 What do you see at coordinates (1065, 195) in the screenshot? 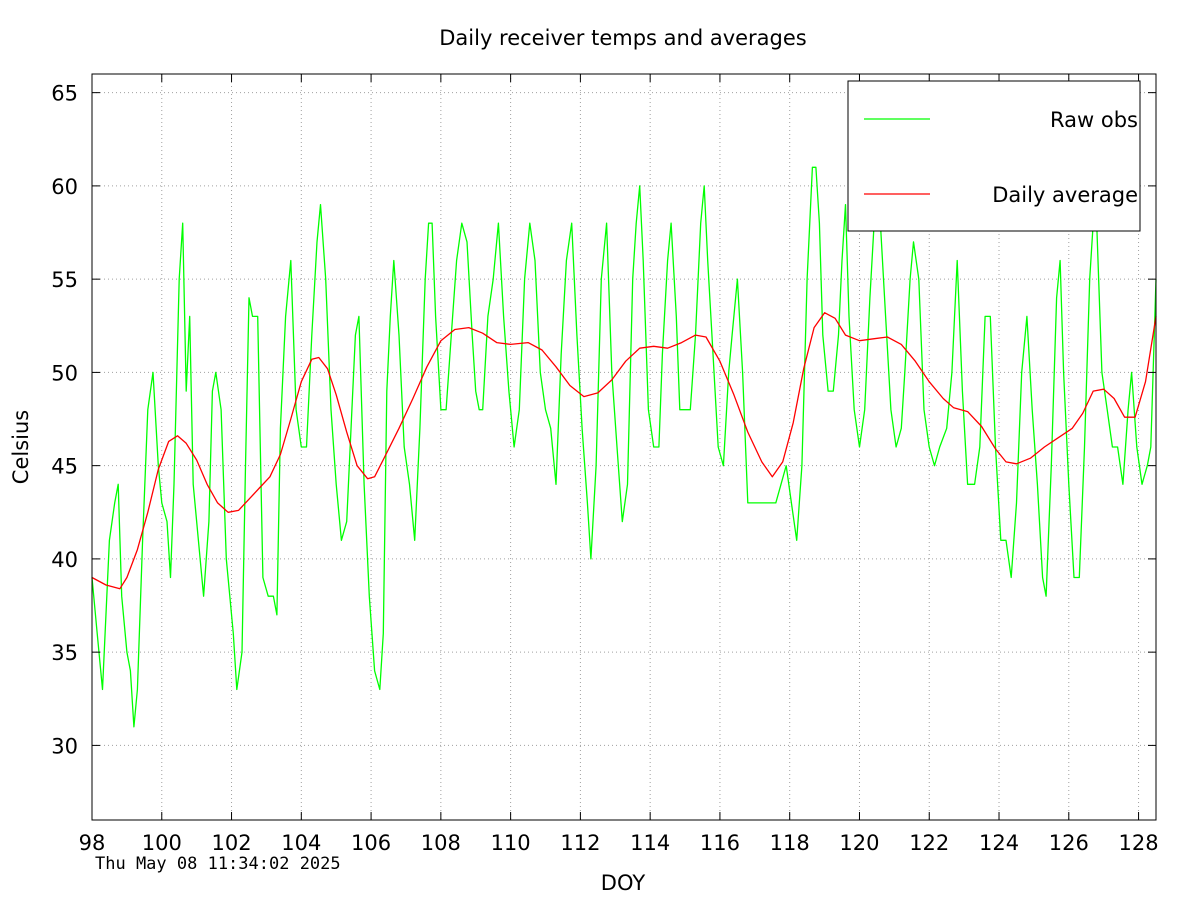
I see `legend-label: Daily average` at bounding box center [1065, 195].